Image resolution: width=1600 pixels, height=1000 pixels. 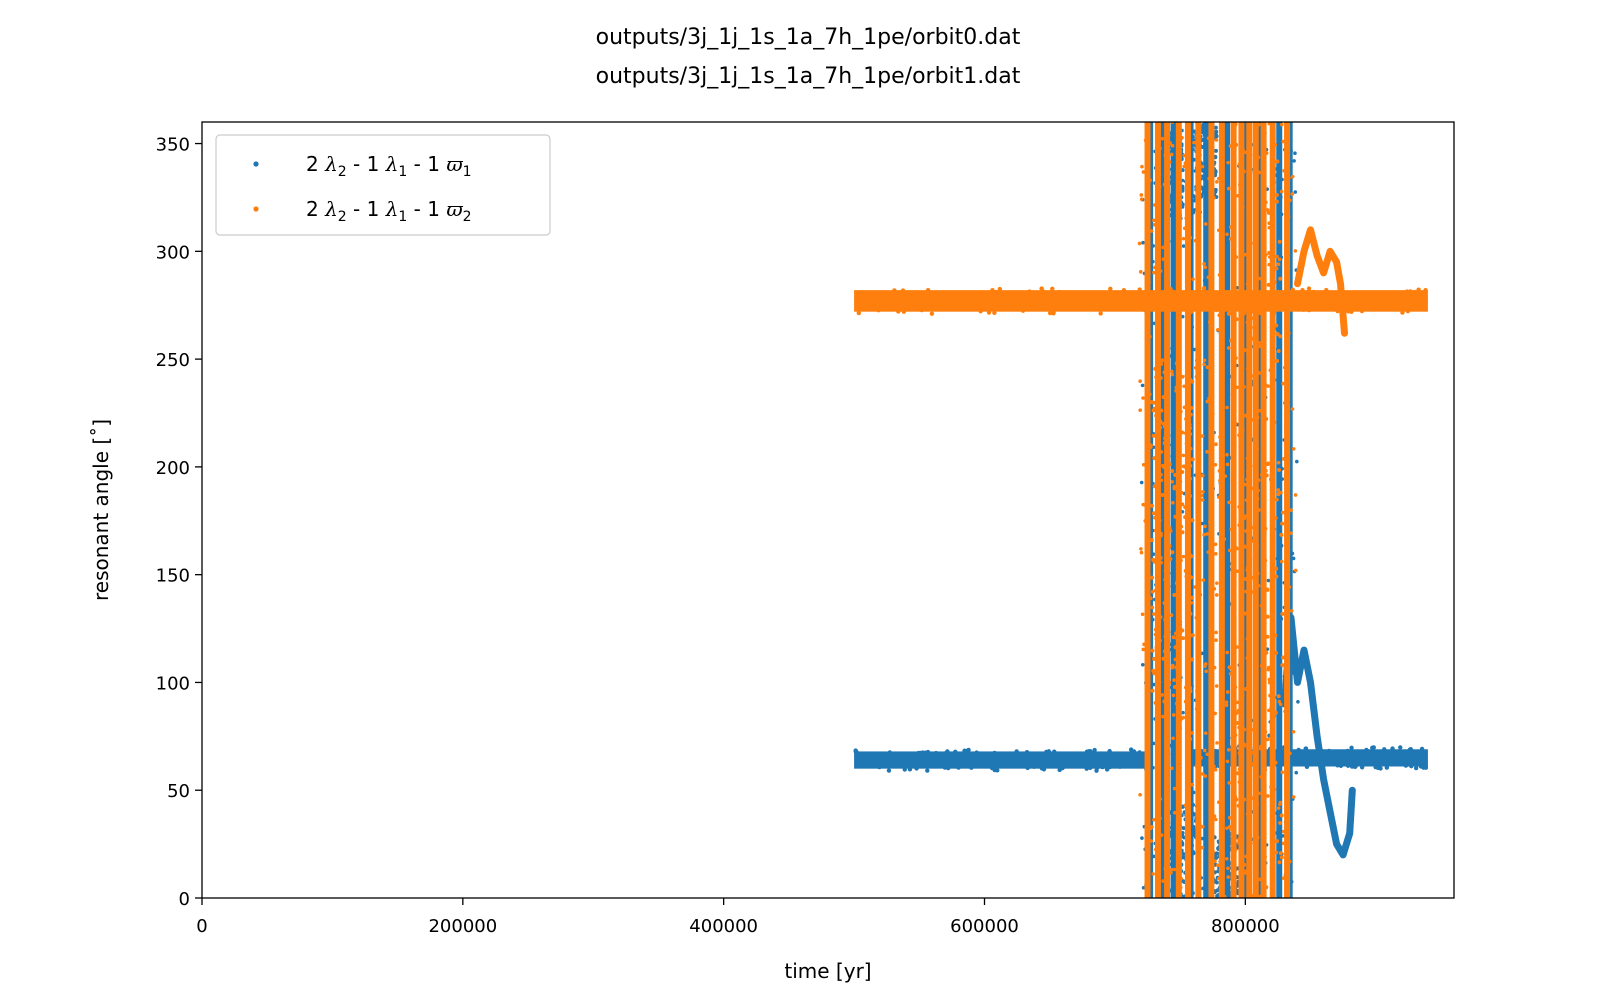 What do you see at coordinates (101, 510) in the screenshot?
I see `y-axis-label: resonant angle [˚]` at bounding box center [101, 510].